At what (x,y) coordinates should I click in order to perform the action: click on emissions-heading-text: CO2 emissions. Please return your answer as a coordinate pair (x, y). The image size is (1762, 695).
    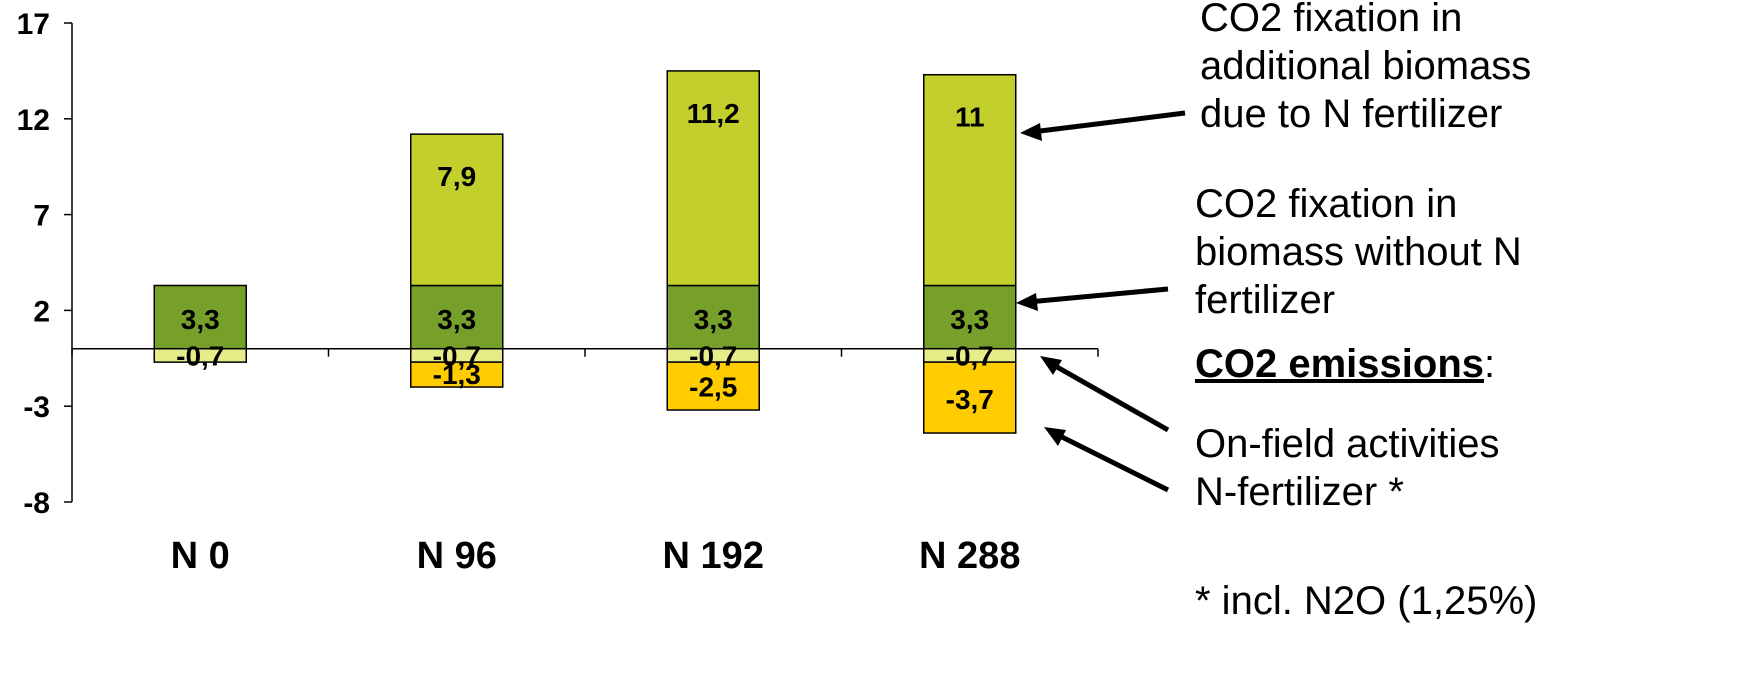
    Looking at the image, I should click on (1340, 364).